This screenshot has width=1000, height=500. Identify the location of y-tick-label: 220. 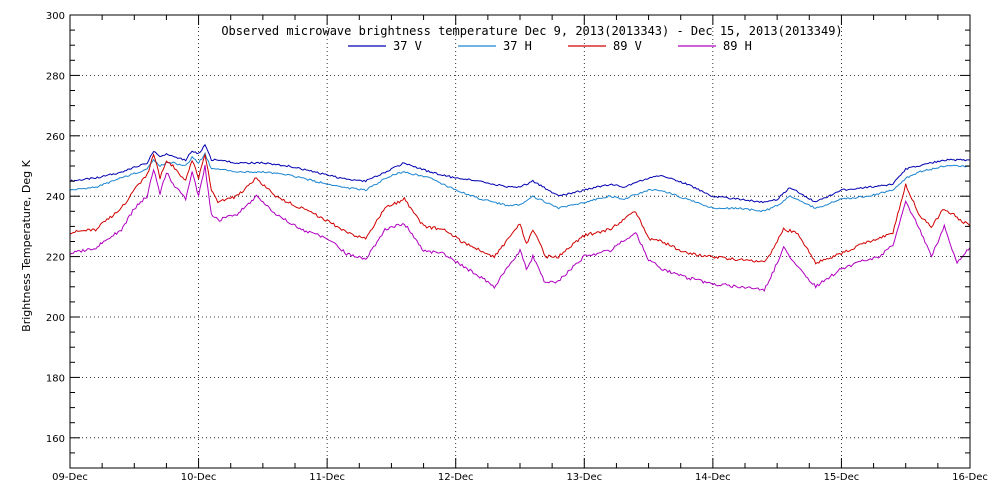
(55, 258).